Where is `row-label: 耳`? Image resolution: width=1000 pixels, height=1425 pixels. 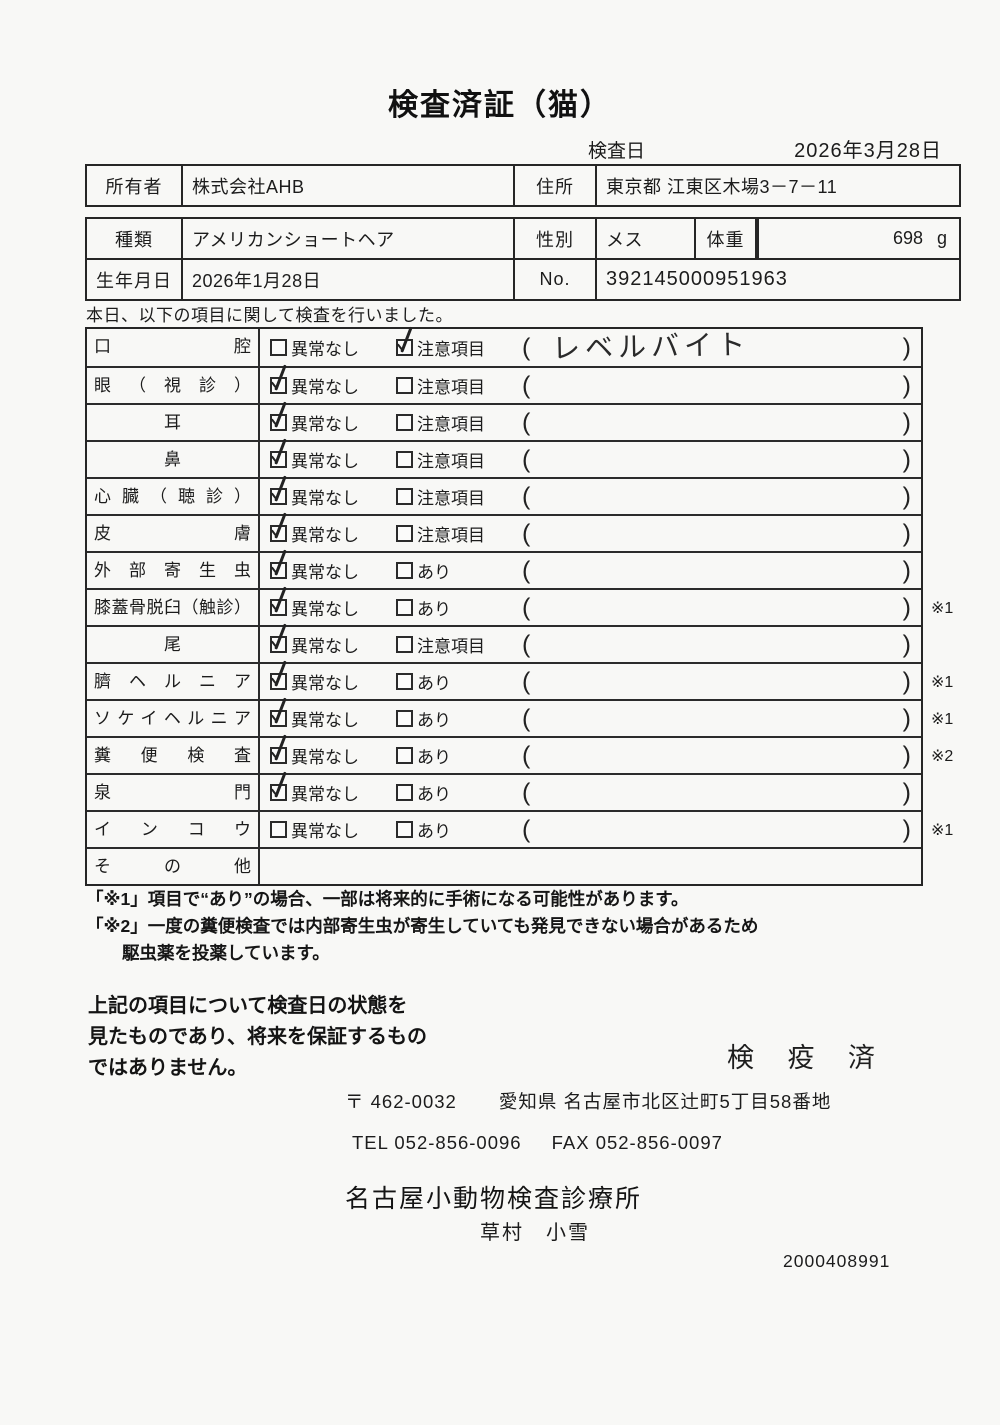
row-label: 耳 is located at coordinates (173, 422).